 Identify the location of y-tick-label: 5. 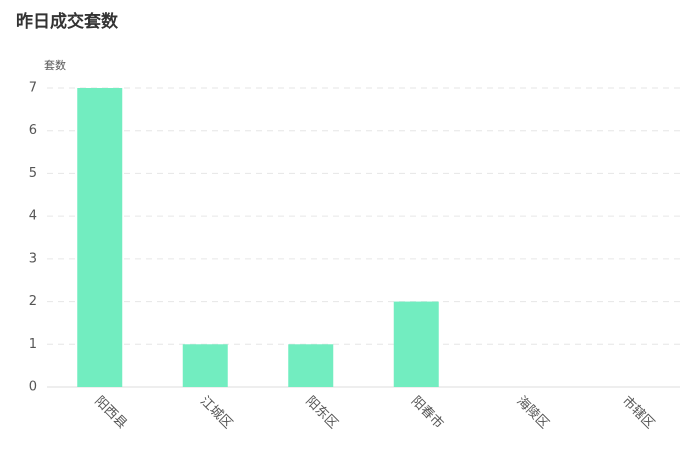
(33, 173).